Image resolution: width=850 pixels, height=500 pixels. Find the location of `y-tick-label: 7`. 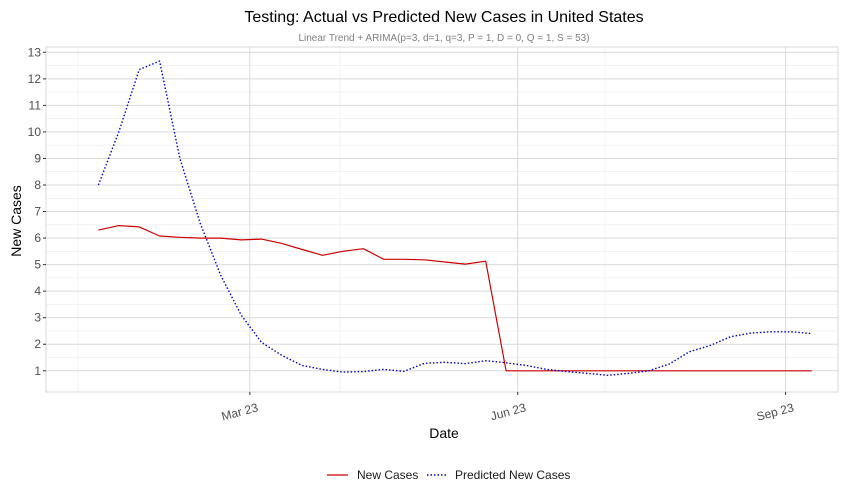

y-tick-label: 7 is located at coordinates (37, 212).